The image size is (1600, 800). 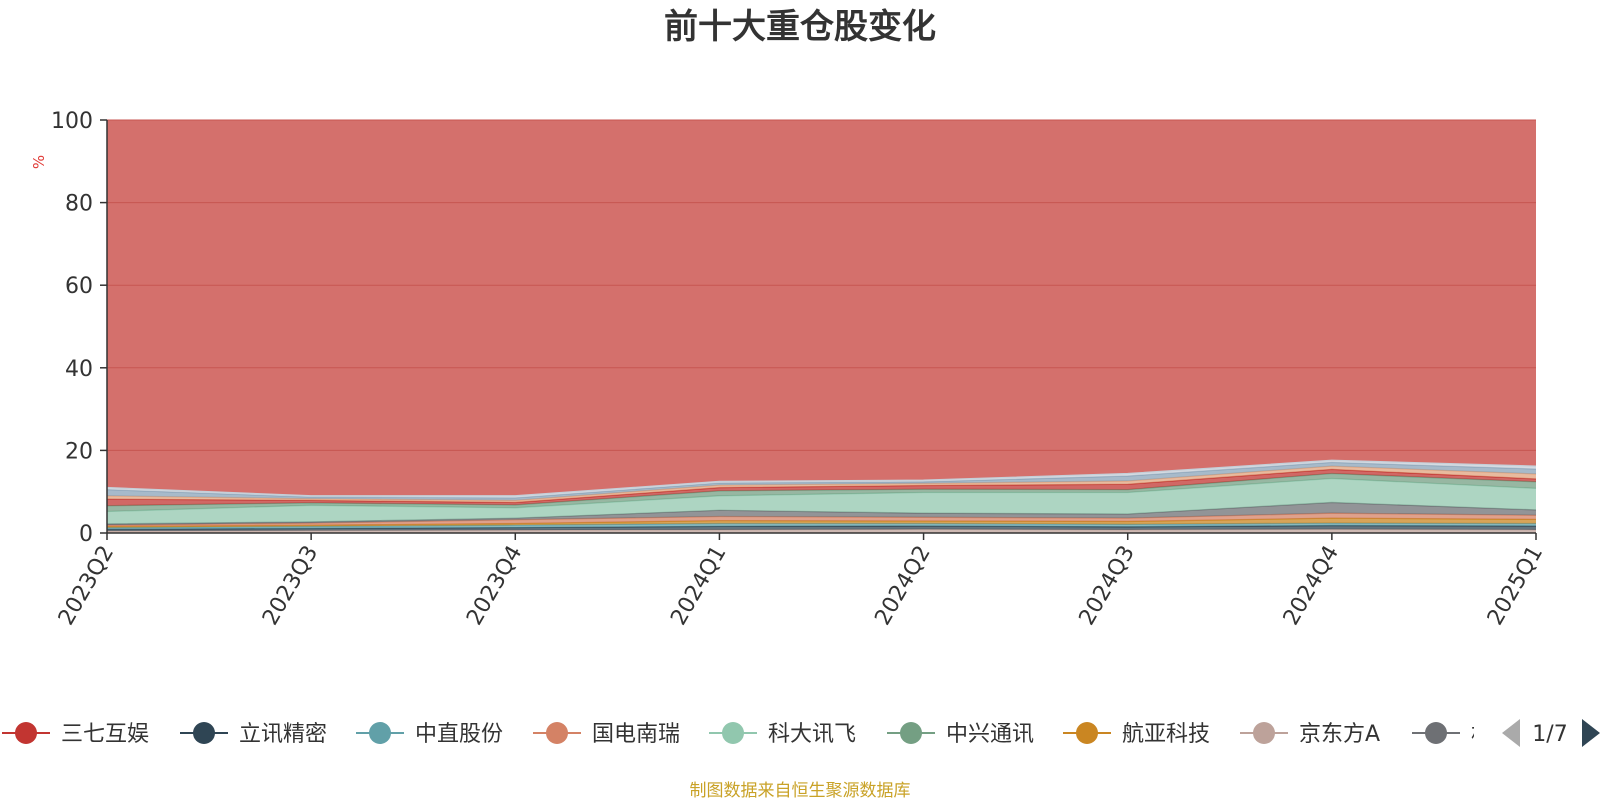 I want to click on x-tick-label: 2023Q4, so click(x=494, y=586).